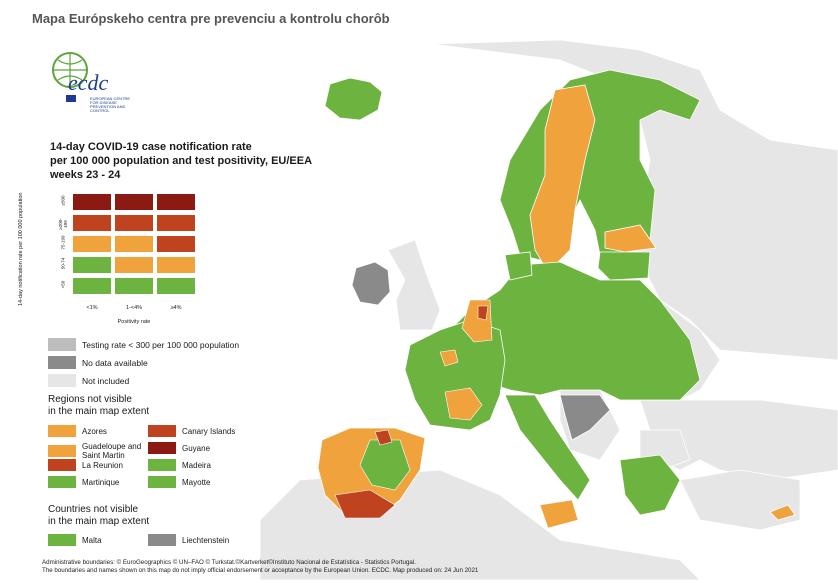 The width and height of the screenshot is (838, 583). Describe the element at coordinates (179, 448) in the screenshot. I see `region-legend-item: Guyane` at that location.